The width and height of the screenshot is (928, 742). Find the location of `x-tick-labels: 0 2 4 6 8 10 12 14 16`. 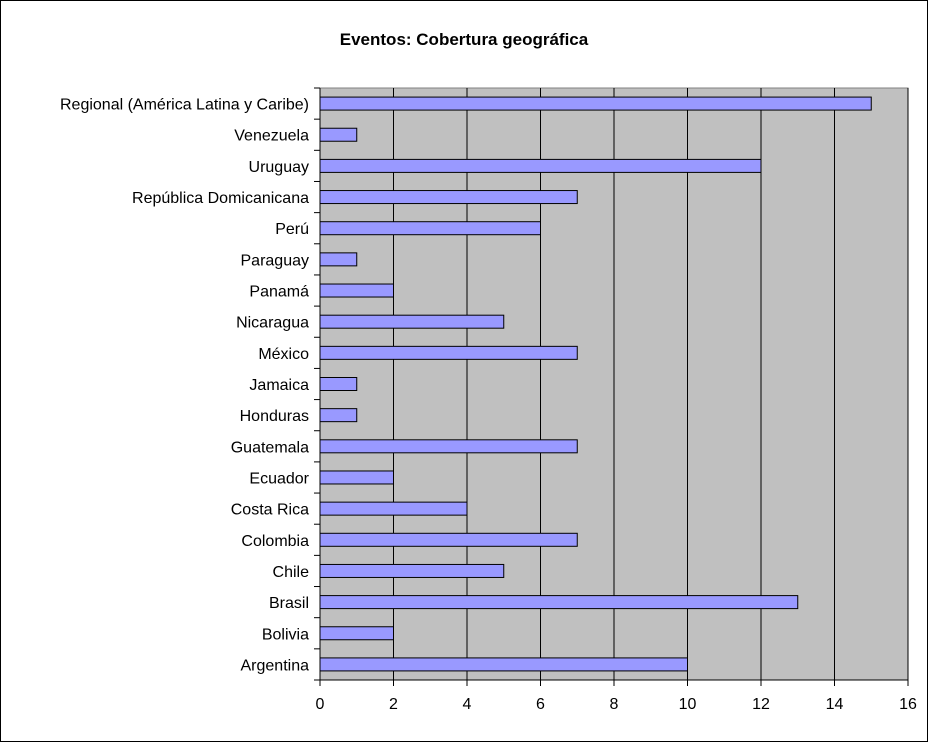

x-tick-labels: 0 2 4 6 8 10 12 14 16 is located at coordinates (616, 704).